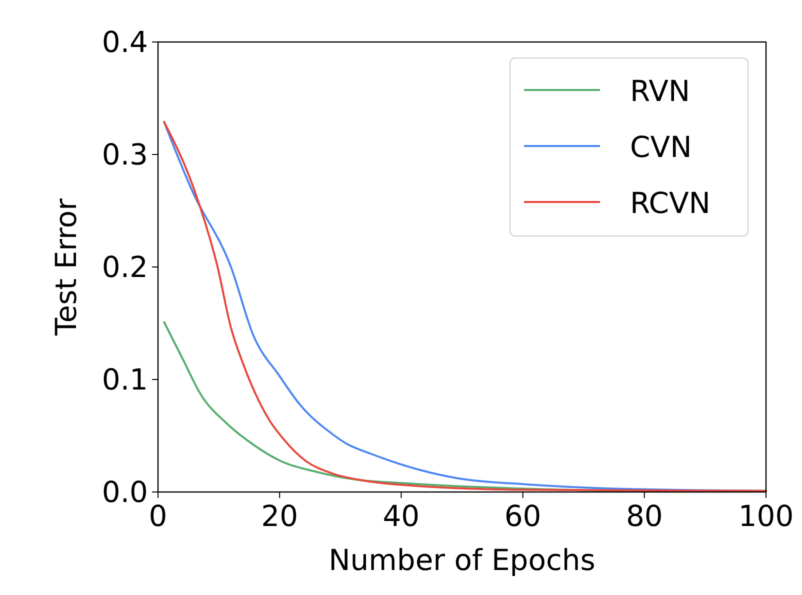  I want to click on y-axis-title: Test Error, so click(66, 267).